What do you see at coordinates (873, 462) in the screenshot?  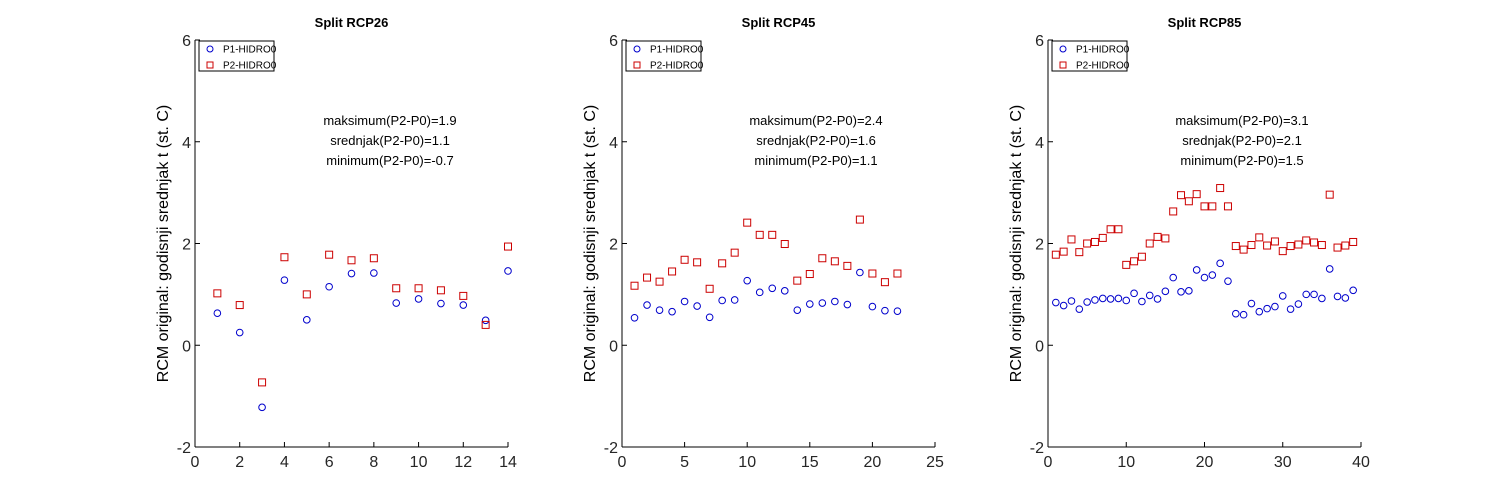 I see `x-tick-label: 20` at bounding box center [873, 462].